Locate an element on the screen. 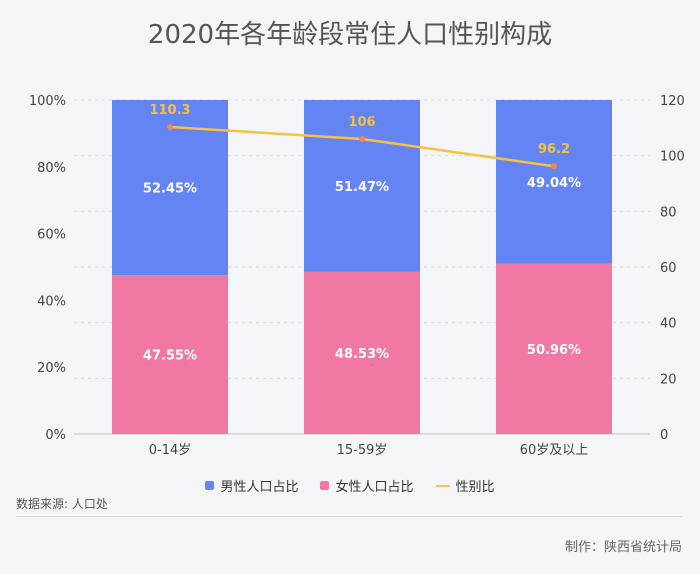 The width and height of the screenshot is (700, 574). bar-label-female: 48.53% is located at coordinates (362, 354).